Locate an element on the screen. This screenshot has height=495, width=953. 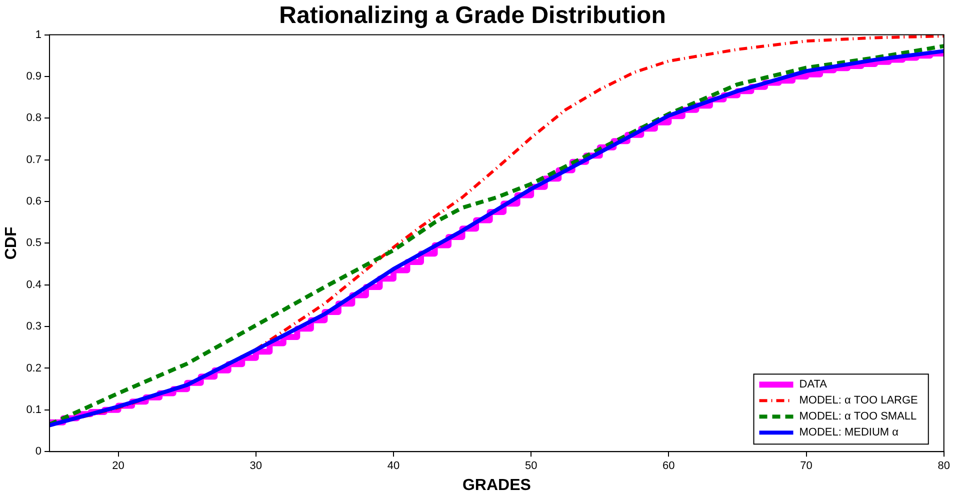
x-tick-label: 50 is located at coordinates (531, 466).